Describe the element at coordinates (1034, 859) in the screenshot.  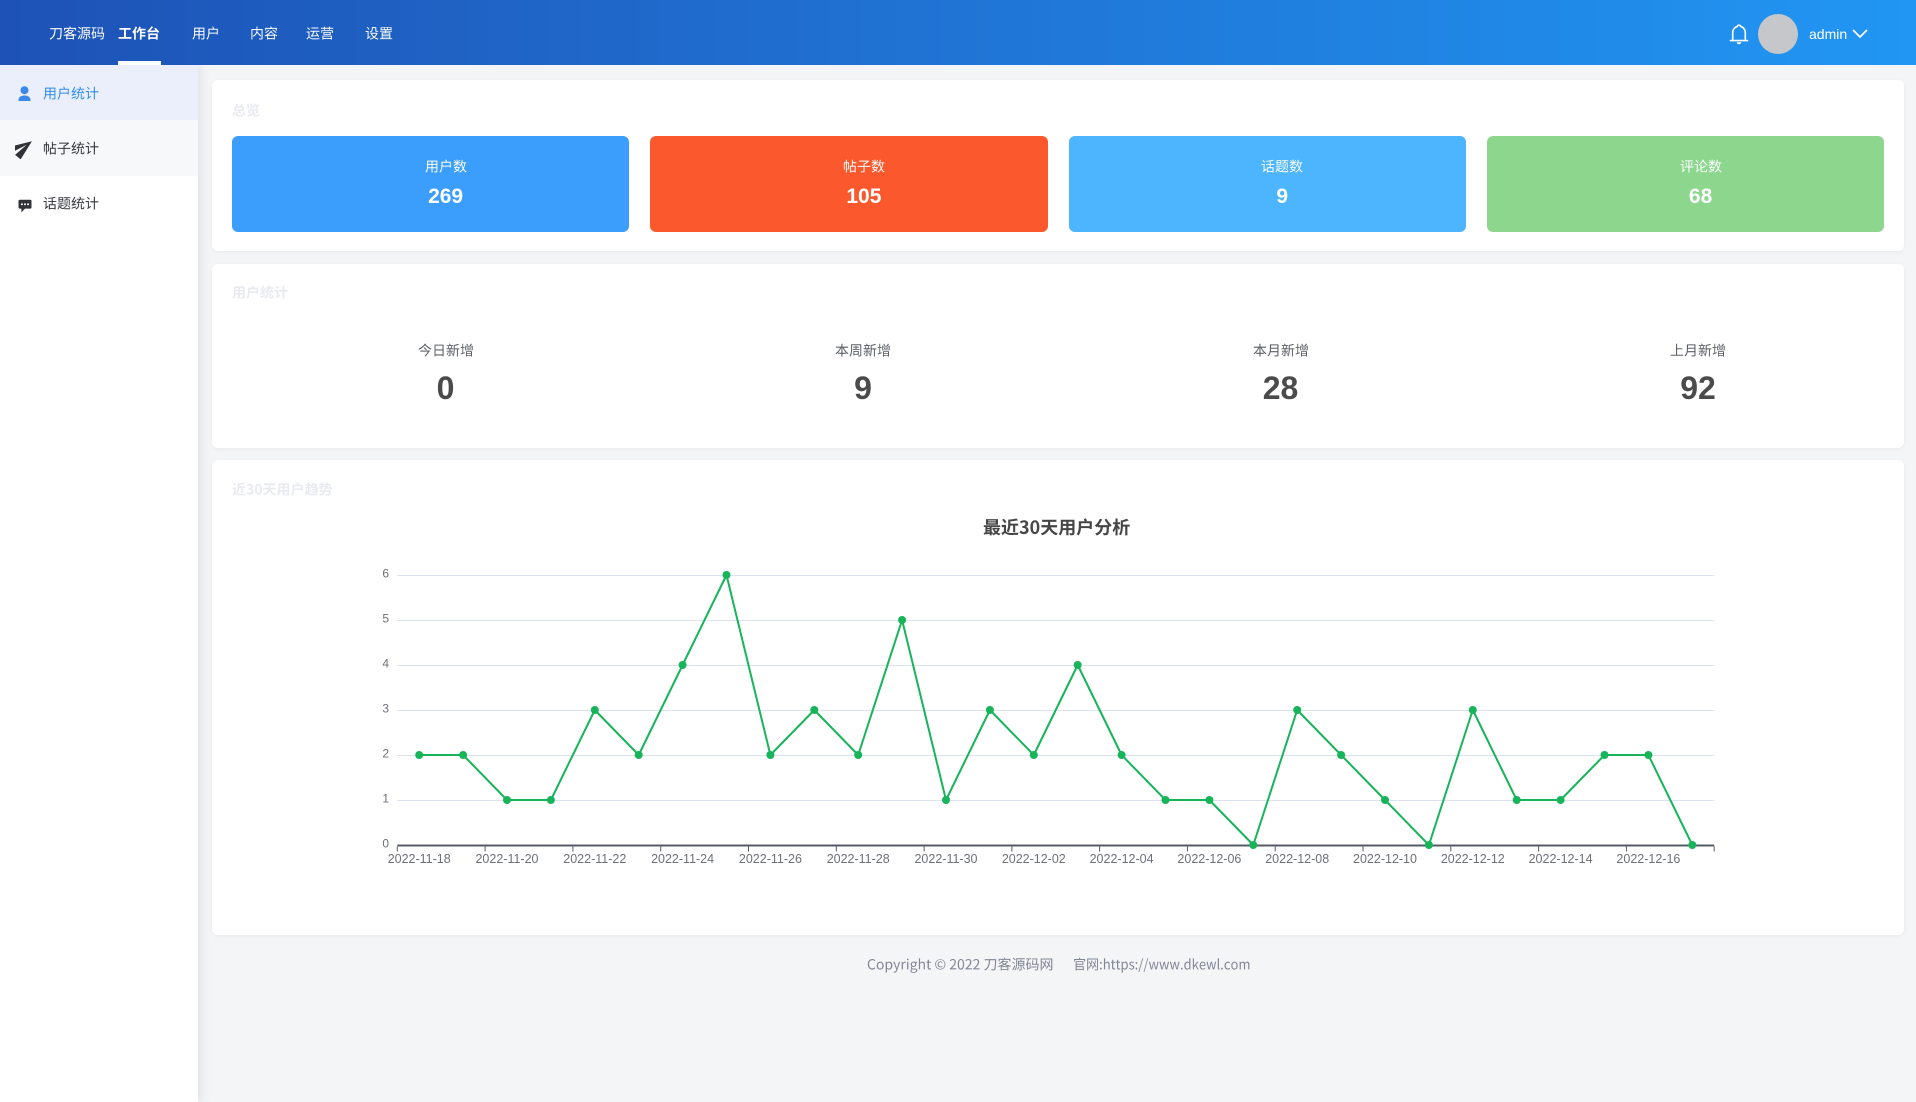
I see `svg-text: 2022-12-02` at that location.